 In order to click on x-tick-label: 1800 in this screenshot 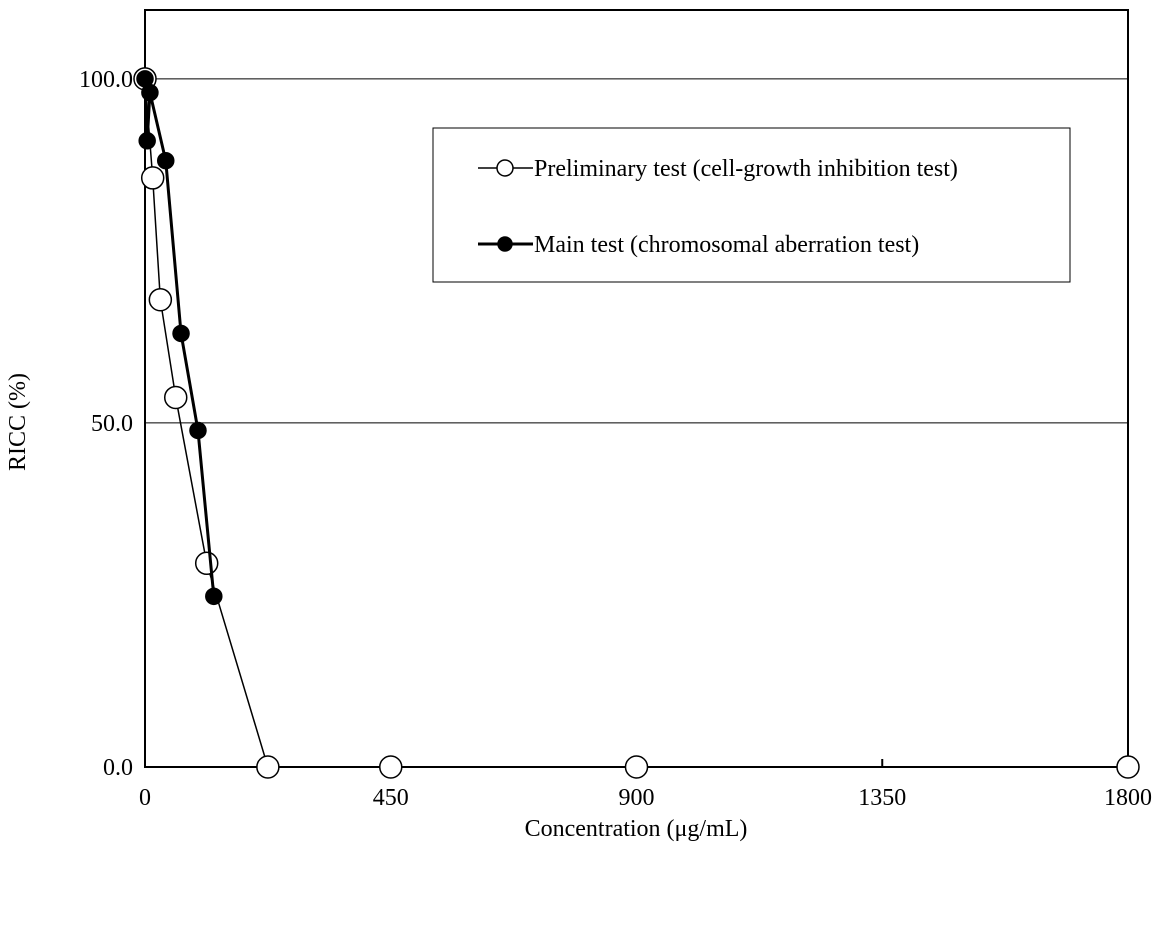, I will do `click(1128, 798)`.